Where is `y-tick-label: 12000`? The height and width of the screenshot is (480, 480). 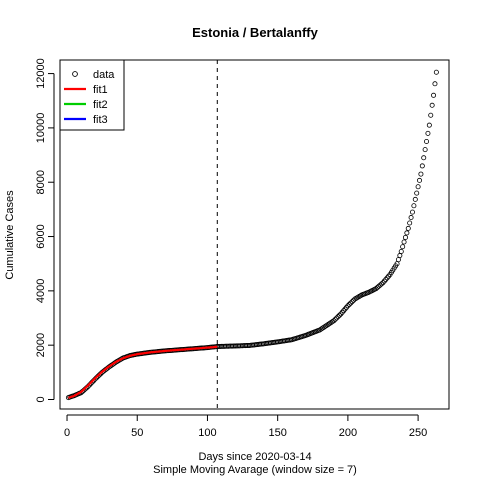 y-tick-label: 12000 is located at coordinates (41, 73).